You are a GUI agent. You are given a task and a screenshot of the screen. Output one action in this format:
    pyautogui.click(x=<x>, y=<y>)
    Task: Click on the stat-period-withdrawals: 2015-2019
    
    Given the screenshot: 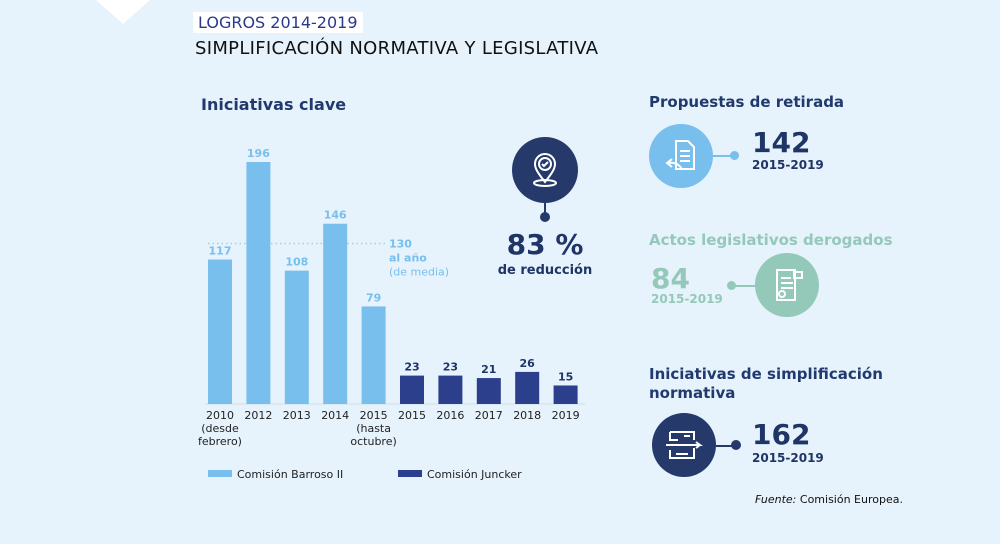 What is the action you would take?
    pyautogui.click(x=788, y=165)
    